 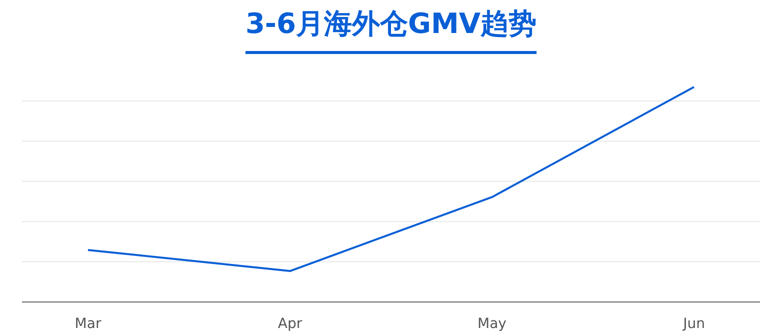 I want to click on x-tick-label: Apr, so click(x=290, y=324).